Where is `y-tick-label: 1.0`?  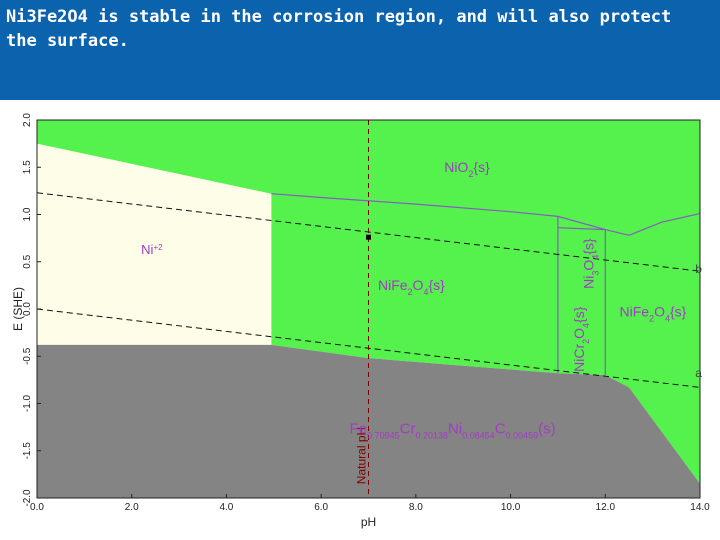 y-tick-label: 1.0 is located at coordinates (27, 214).